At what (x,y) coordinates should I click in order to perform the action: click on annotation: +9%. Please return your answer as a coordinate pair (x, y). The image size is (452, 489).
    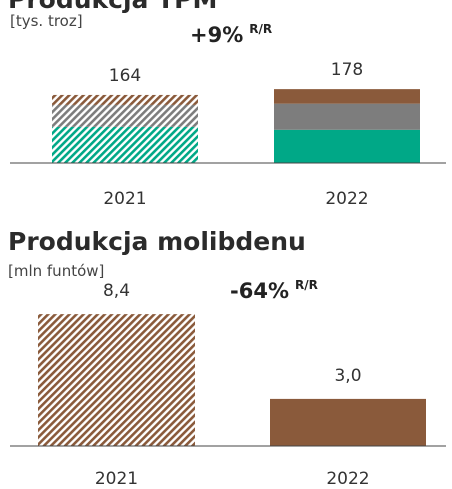
    Looking at the image, I should click on (216, 35).